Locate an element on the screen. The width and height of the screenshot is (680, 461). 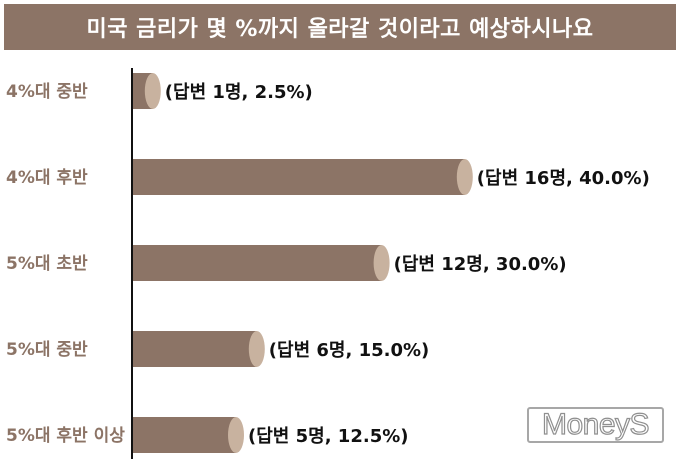
category-label: 4%대 중반 is located at coordinates (47, 92).